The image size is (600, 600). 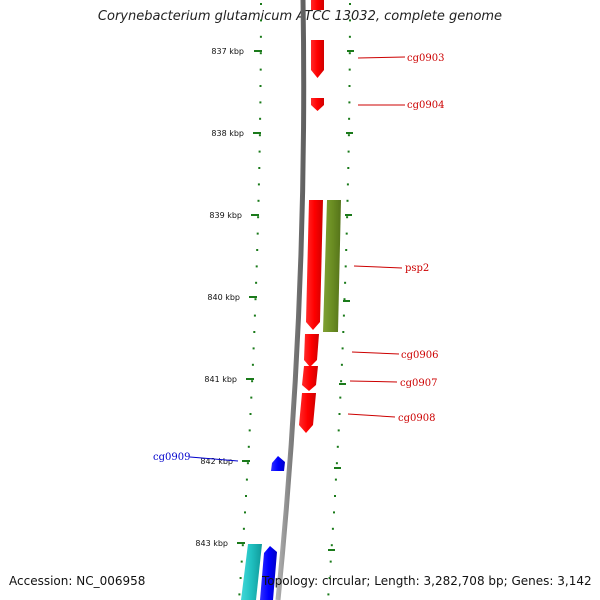 What do you see at coordinates (419, 355) in the screenshot?
I see `gene-label-cg0906: cg0906` at bounding box center [419, 355].